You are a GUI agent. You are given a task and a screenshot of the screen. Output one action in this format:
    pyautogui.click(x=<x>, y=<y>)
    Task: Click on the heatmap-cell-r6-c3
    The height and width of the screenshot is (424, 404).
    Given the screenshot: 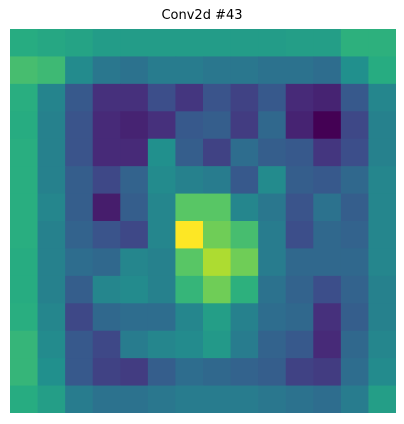 What is the action you would take?
    pyautogui.click(x=106, y=207)
    